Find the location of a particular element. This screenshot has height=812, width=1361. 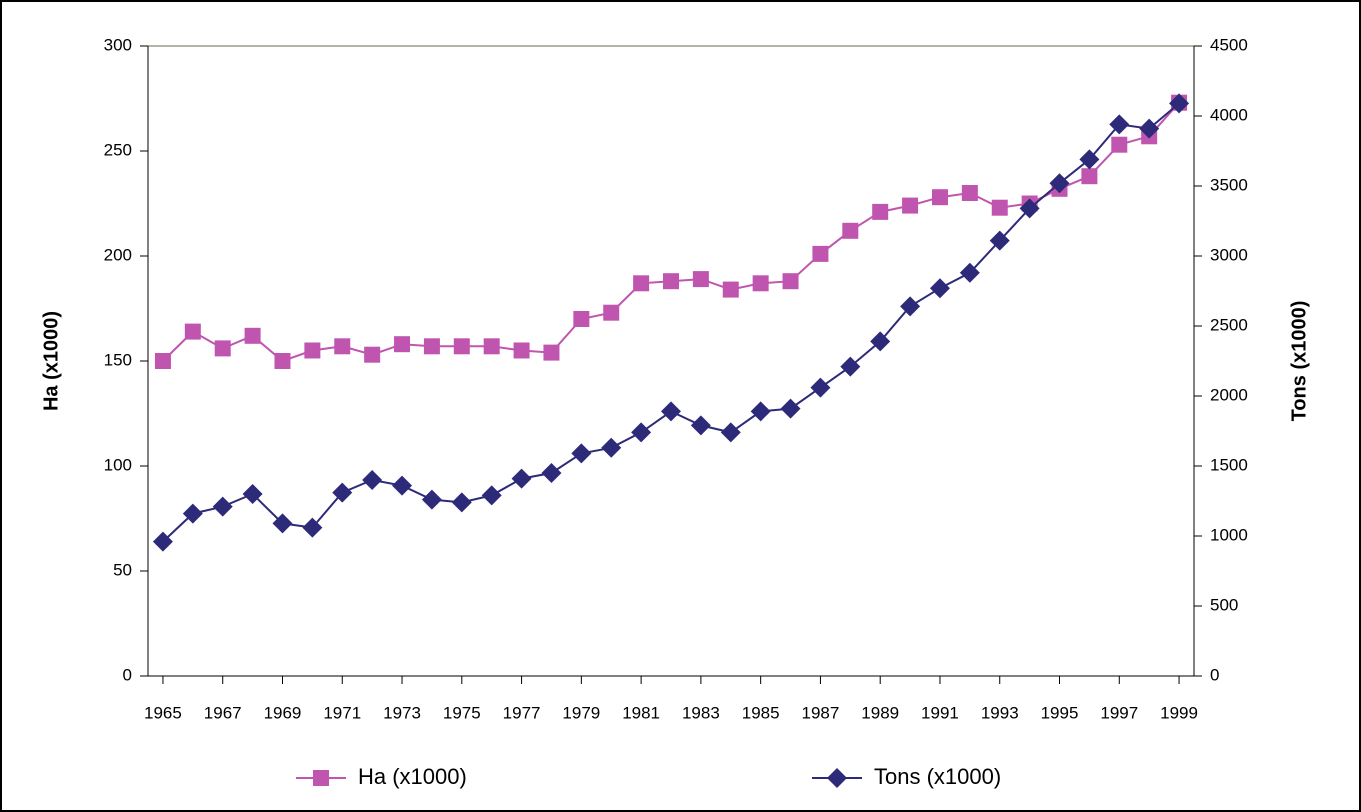

y-tick-label: 0 is located at coordinates (127, 674).